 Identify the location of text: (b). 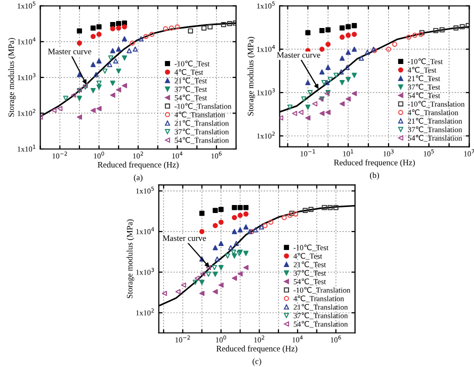
(374, 176).